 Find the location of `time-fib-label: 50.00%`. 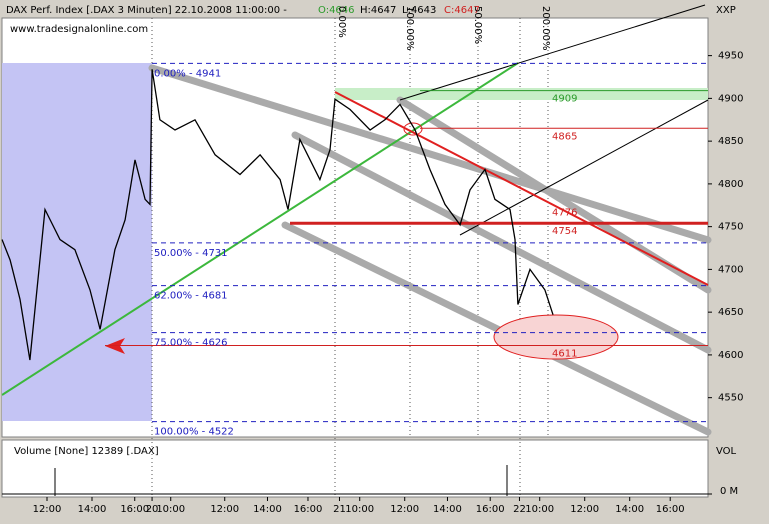

time-fib-label: 50.00% is located at coordinates (477, 25).